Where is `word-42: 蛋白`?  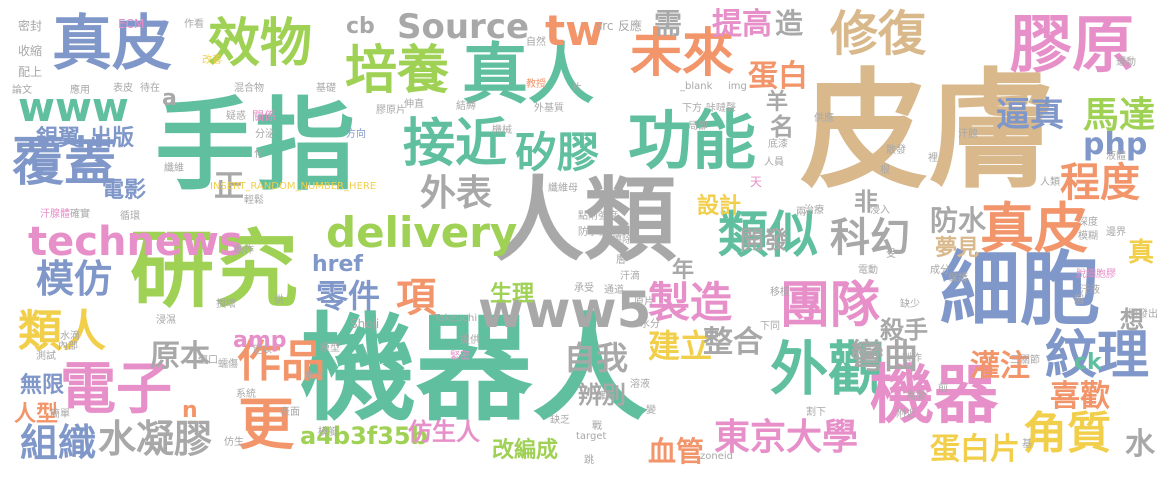 word-42: 蛋白 is located at coordinates (778, 76).